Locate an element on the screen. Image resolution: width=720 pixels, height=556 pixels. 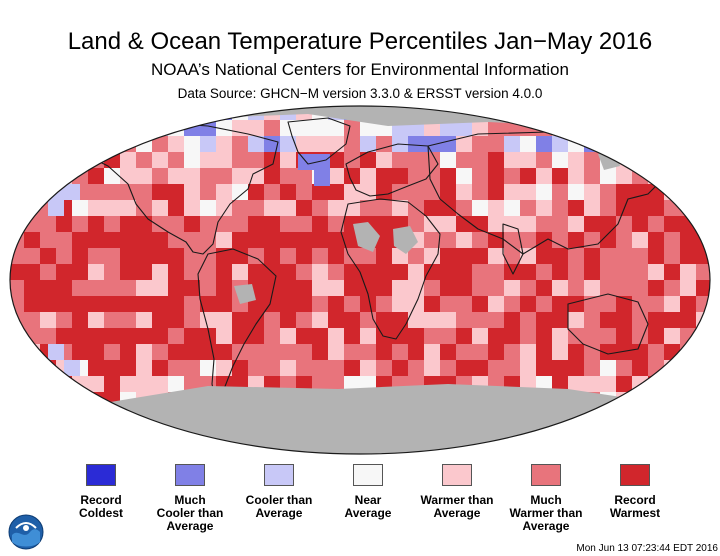
timestamp: Mon Jun 13 07:23:44 EDT 2016 is located at coordinates (647, 548).